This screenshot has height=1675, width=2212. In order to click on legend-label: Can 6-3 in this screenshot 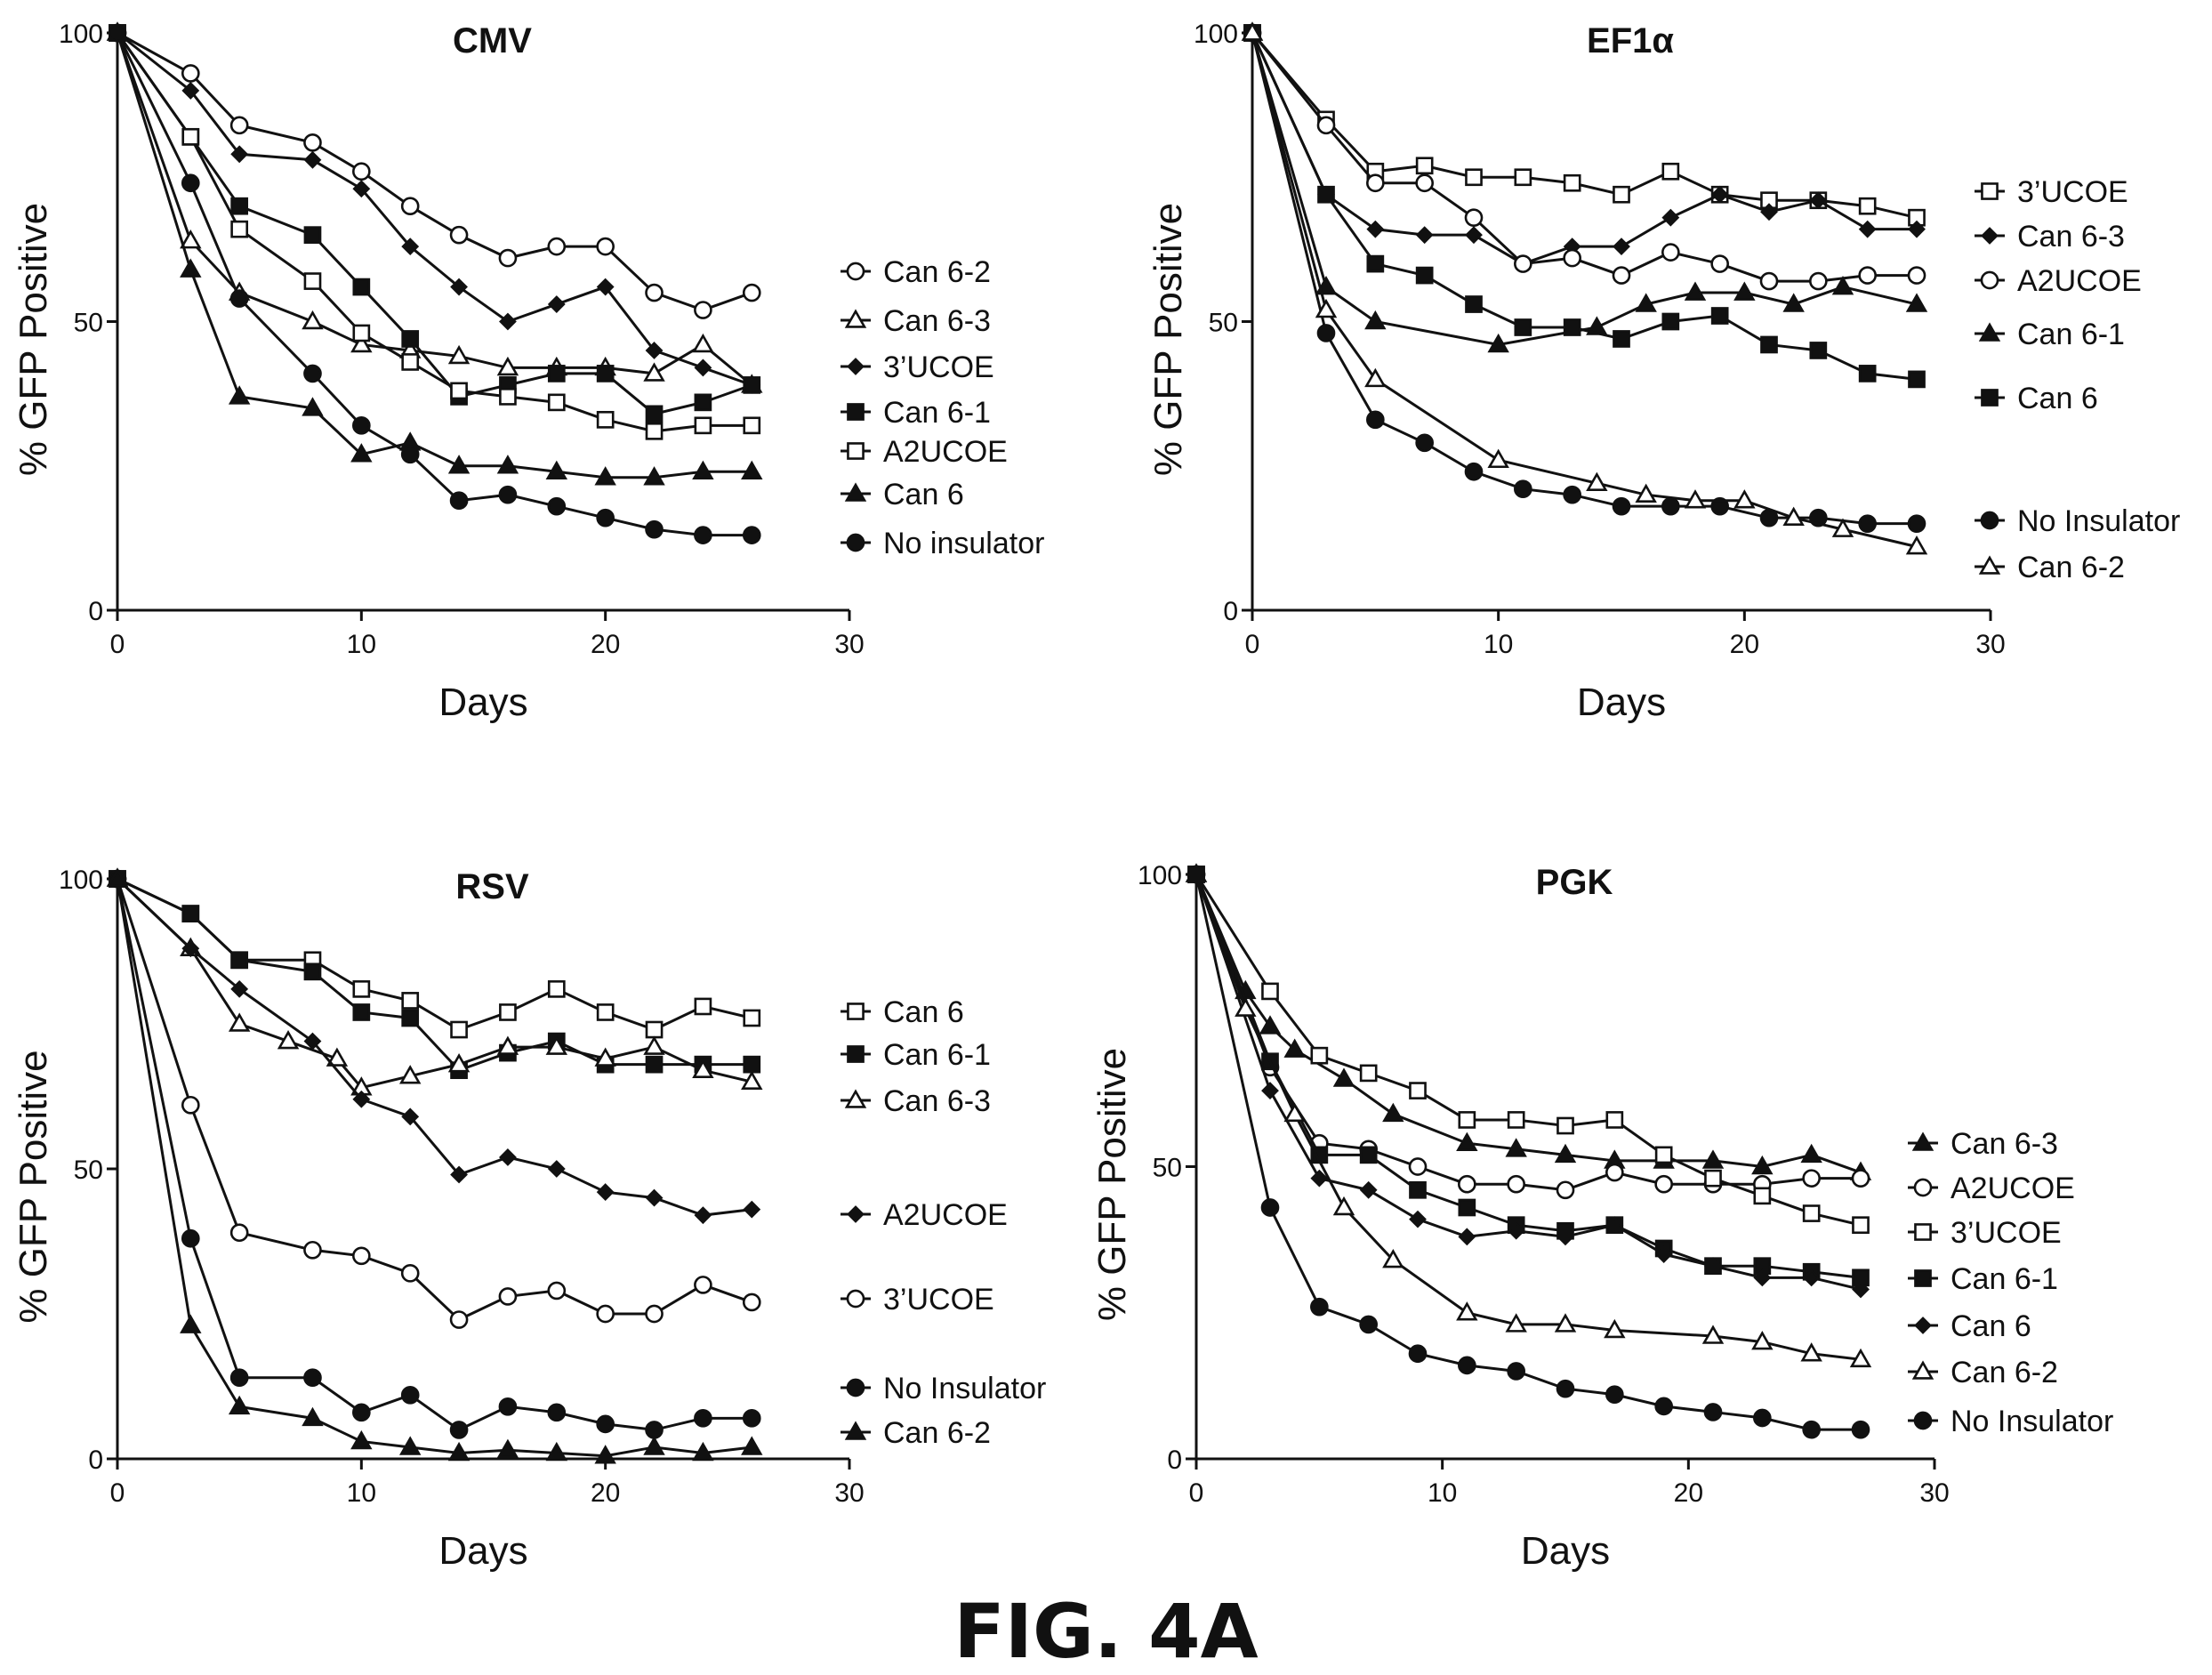, I will do `click(937, 321)`.